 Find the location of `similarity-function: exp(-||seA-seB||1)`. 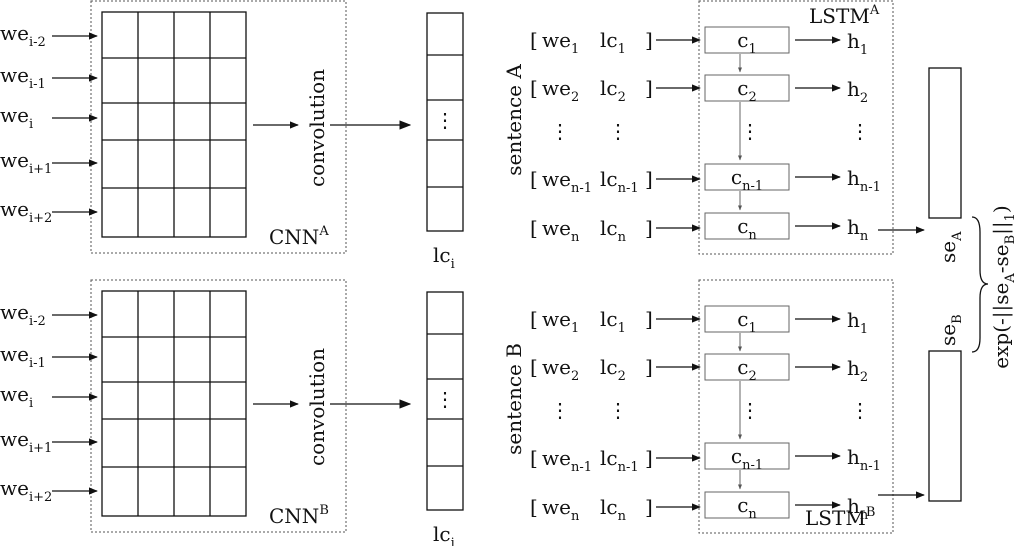

similarity-function: exp(-||seA-seB||1) is located at coordinates (992, 287).